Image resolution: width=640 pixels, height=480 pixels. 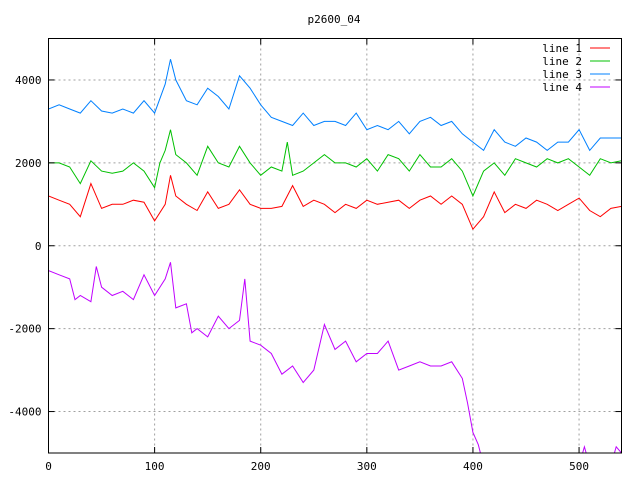 I want to click on x-tick-label: 300, so click(x=367, y=466).